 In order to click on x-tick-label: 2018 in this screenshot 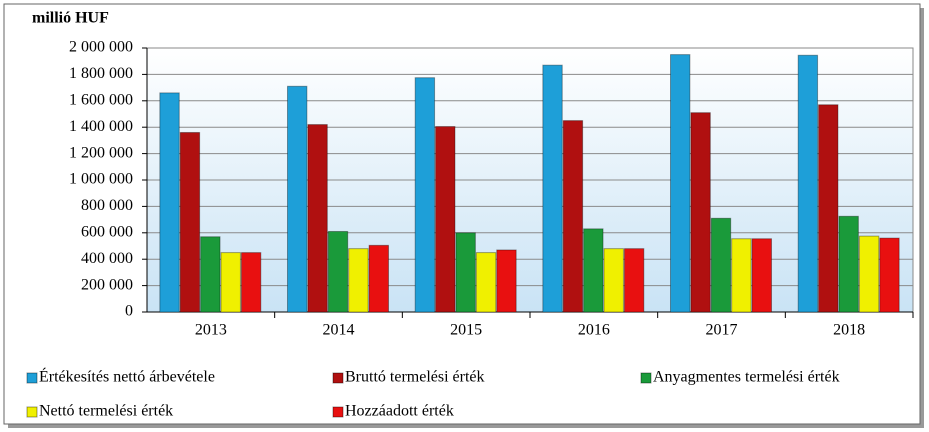, I will do `click(849, 330)`.